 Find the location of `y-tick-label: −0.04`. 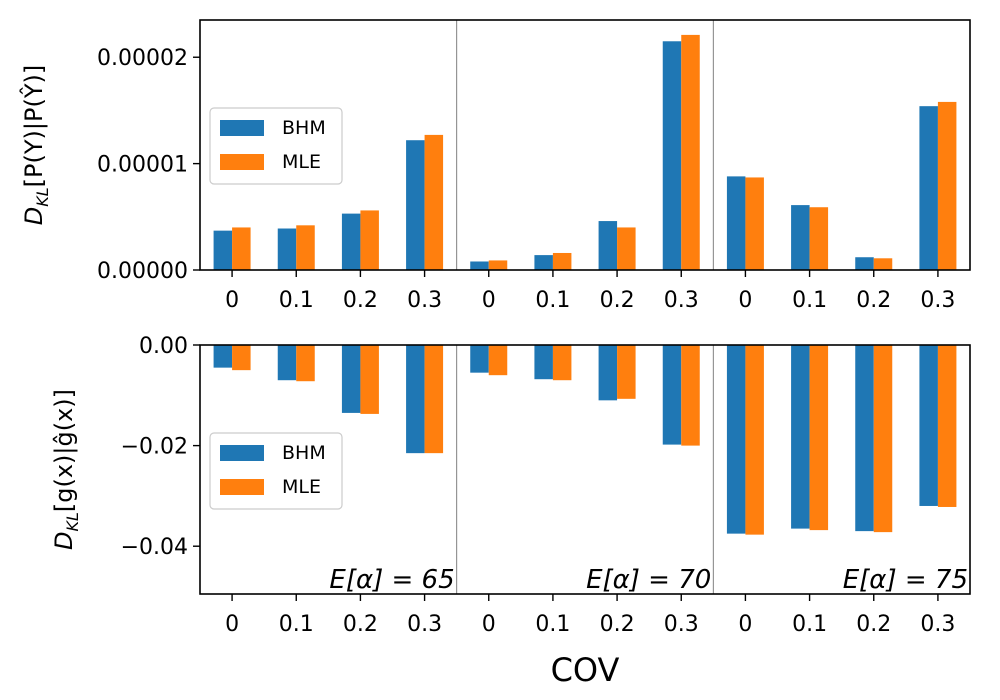

y-tick-label: −0.04 is located at coordinates (154, 547).